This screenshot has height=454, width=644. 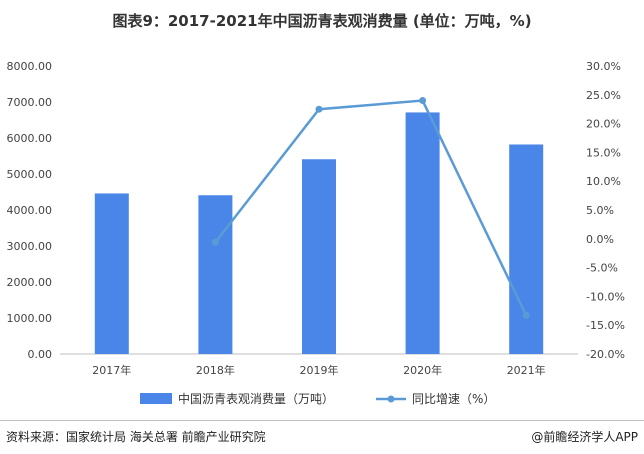 I want to click on y-right-tick-label: 10.0%, so click(x=603, y=181).